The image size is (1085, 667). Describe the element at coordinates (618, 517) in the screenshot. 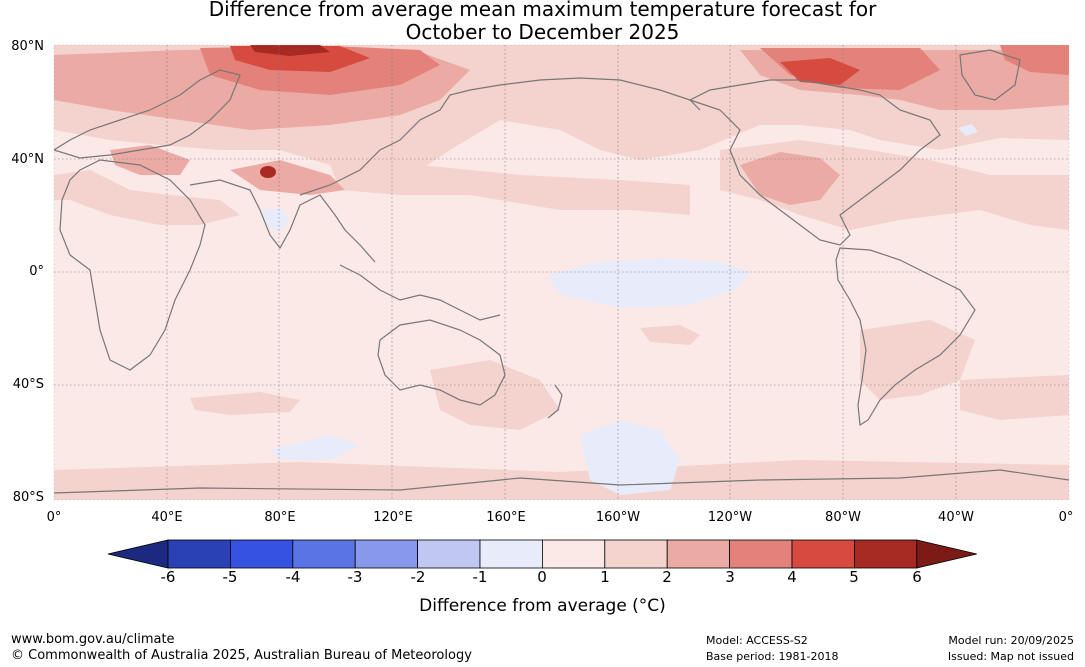

I see `lon-label-160w: 160°W` at that location.